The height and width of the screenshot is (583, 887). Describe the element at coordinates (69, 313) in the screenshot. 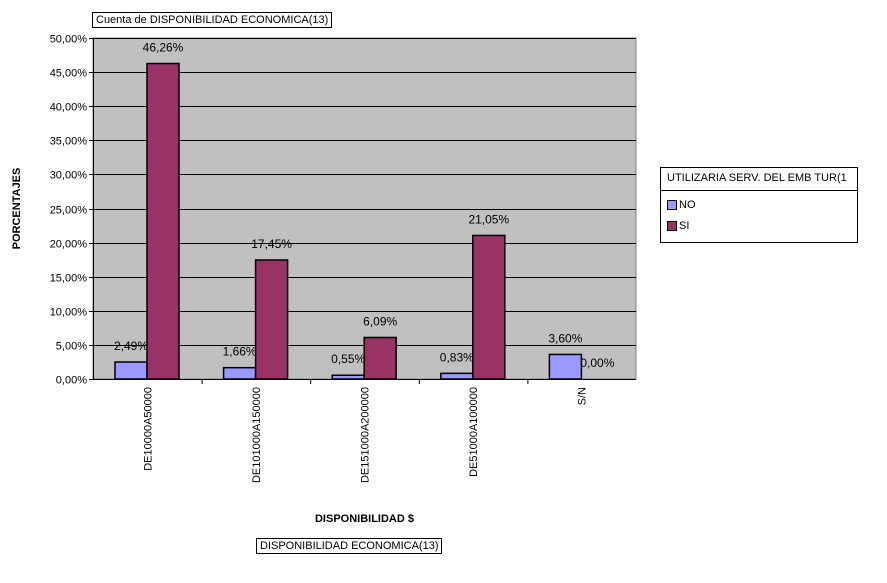

I see `y-tick-label: 10,00%` at that location.